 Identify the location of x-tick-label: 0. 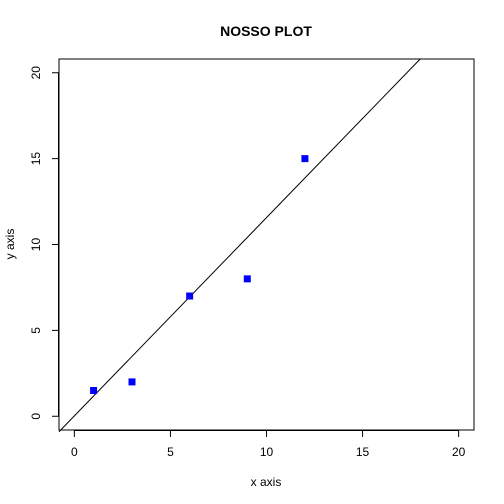
(74, 452).